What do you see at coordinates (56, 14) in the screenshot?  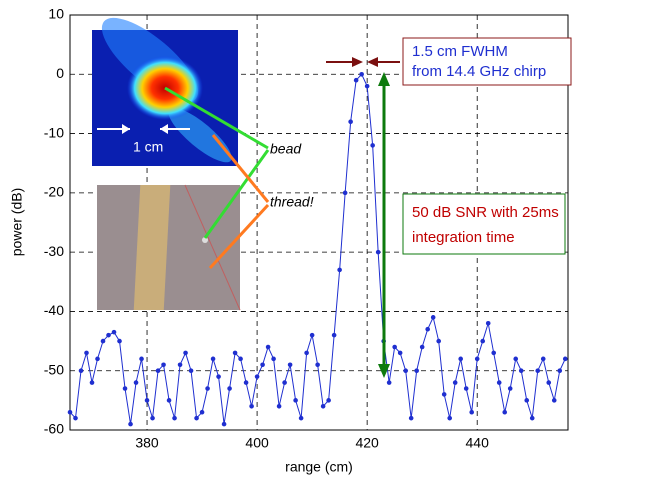 I see `y-tick-label: 10` at bounding box center [56, 14].